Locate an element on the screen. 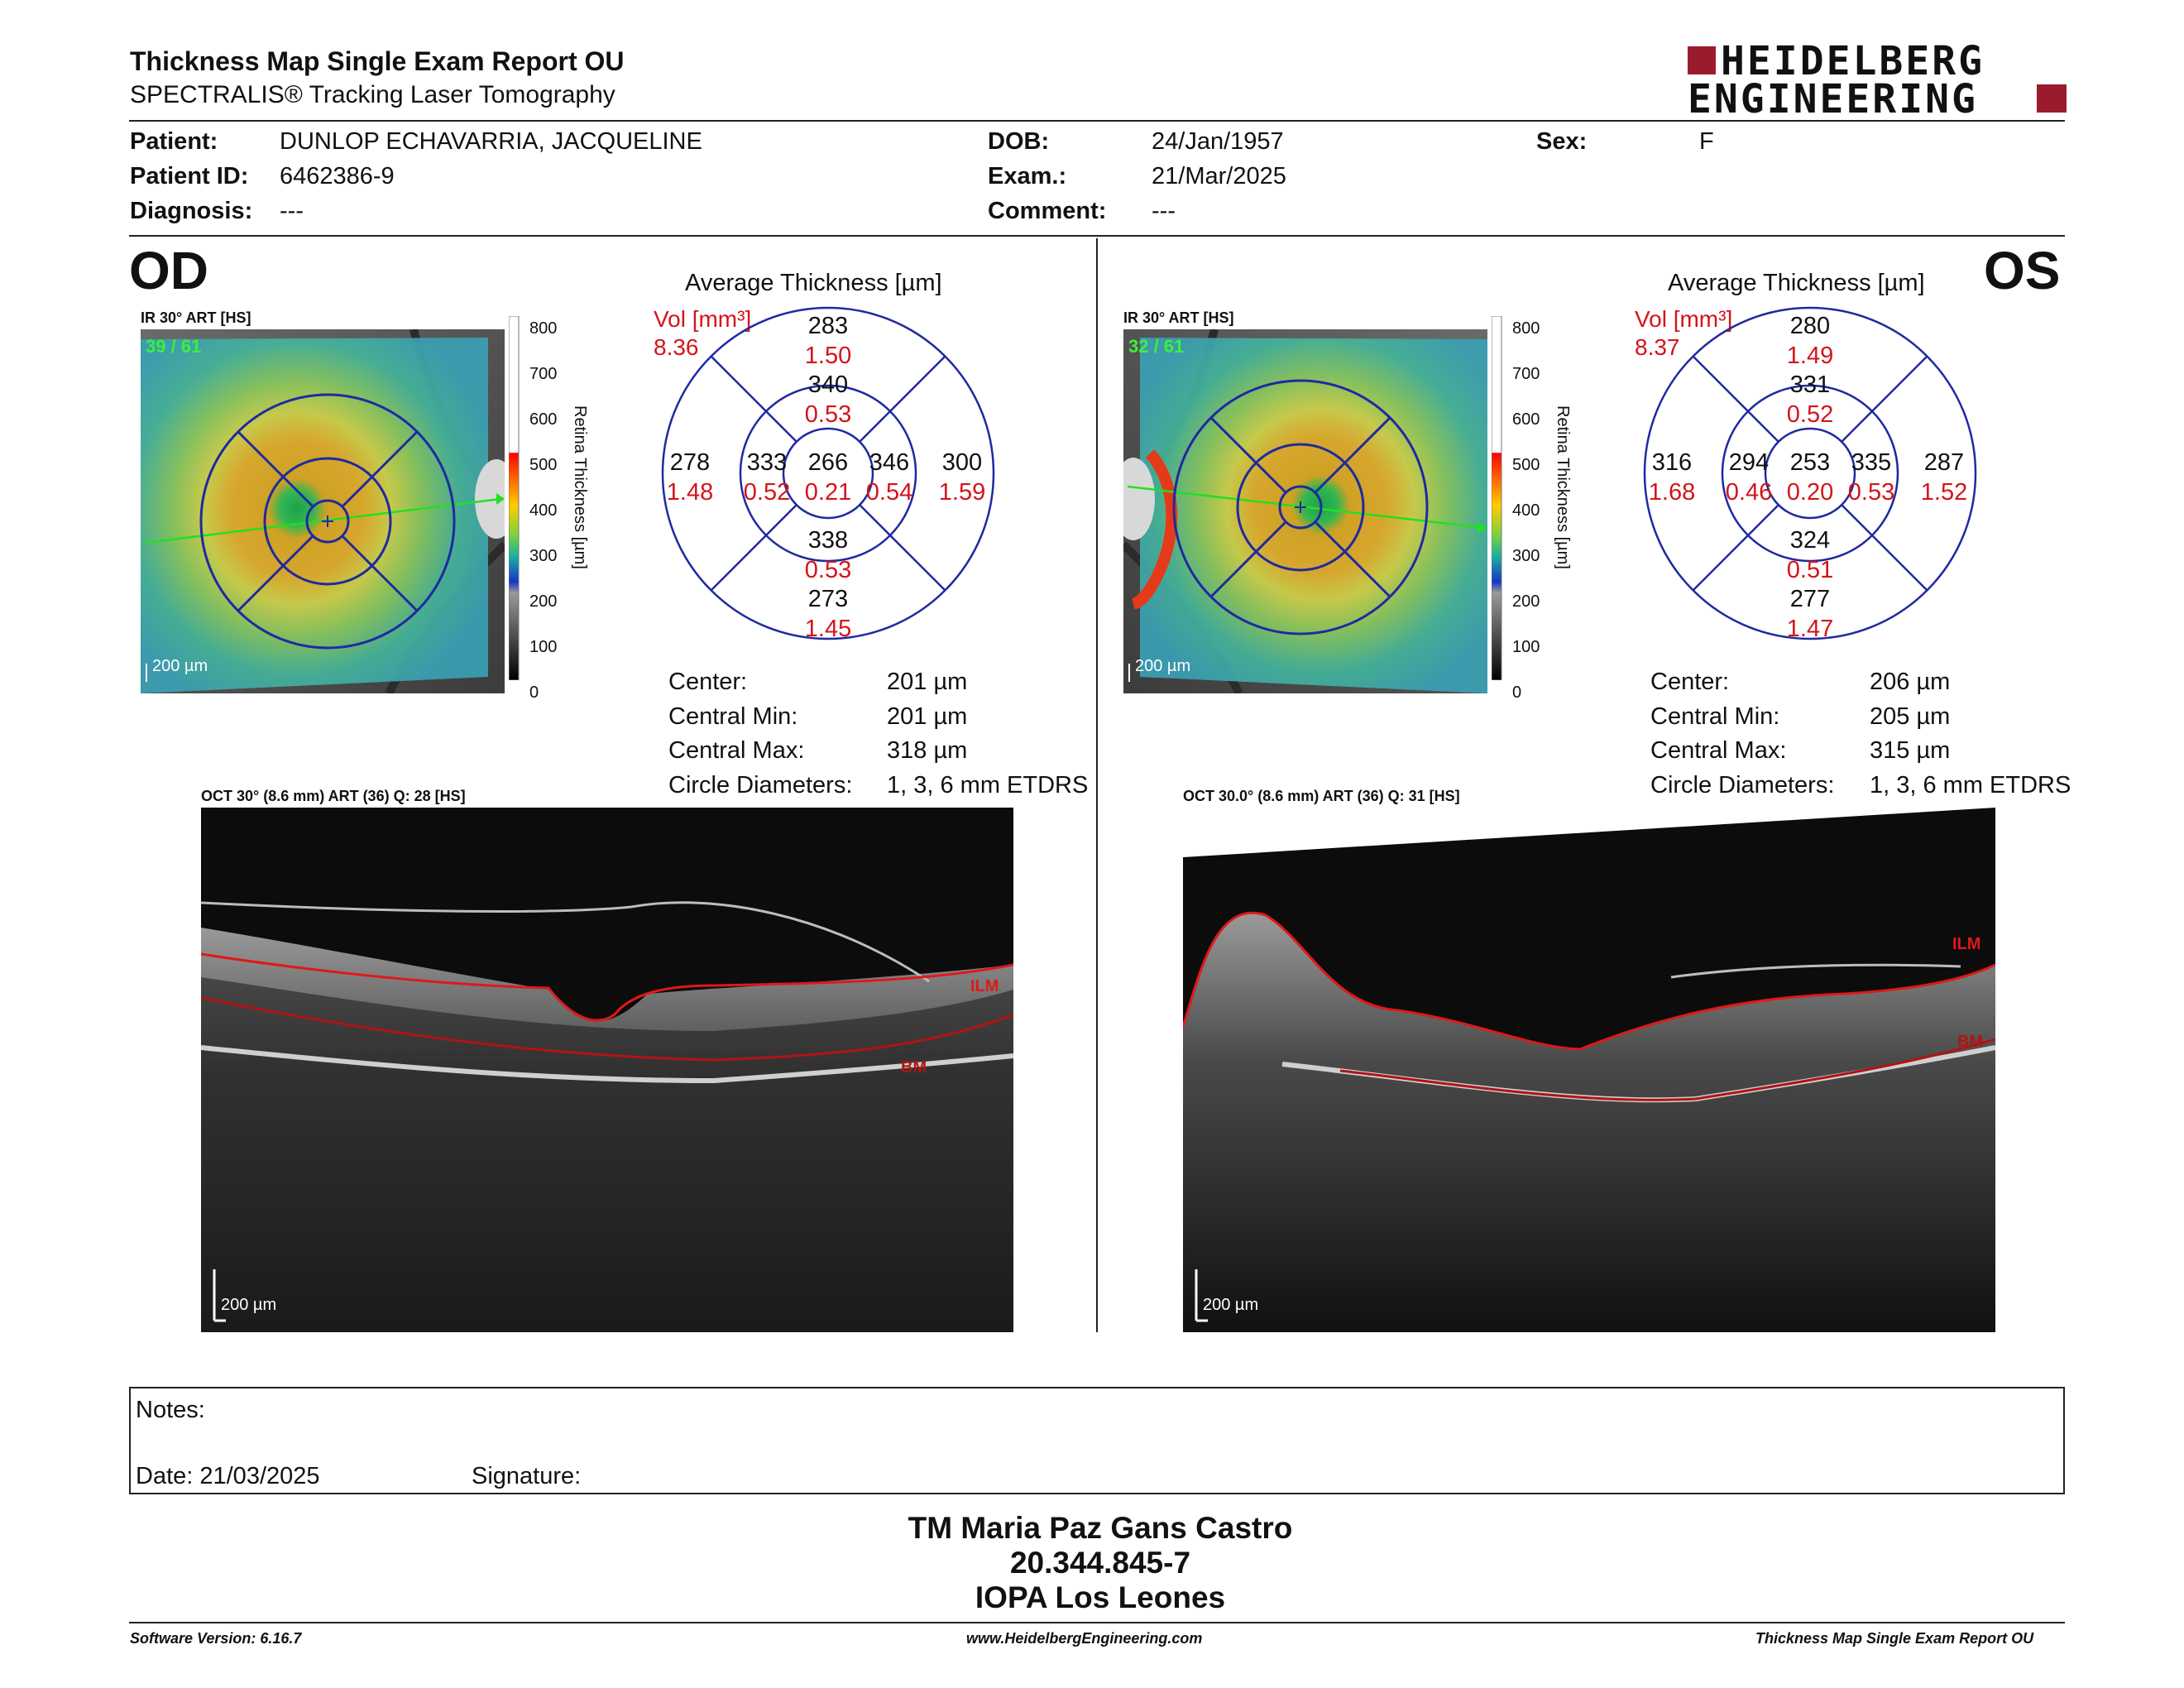 The height and width of the screenshot is (1688, 2184). os-outer-sup-thick: 280 is located at coordinates (1810, 326).